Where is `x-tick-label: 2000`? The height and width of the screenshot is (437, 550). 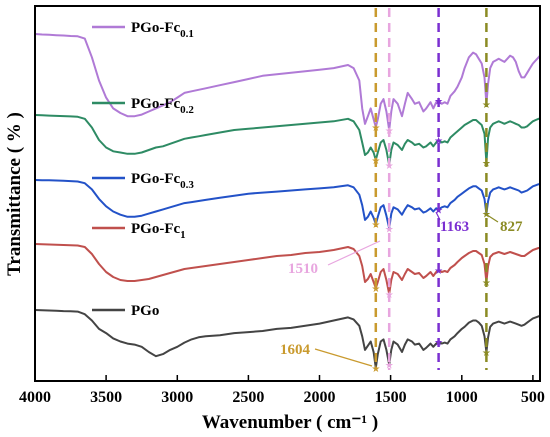 x-tick-label: 2000 is located at coordinates (320, 397).